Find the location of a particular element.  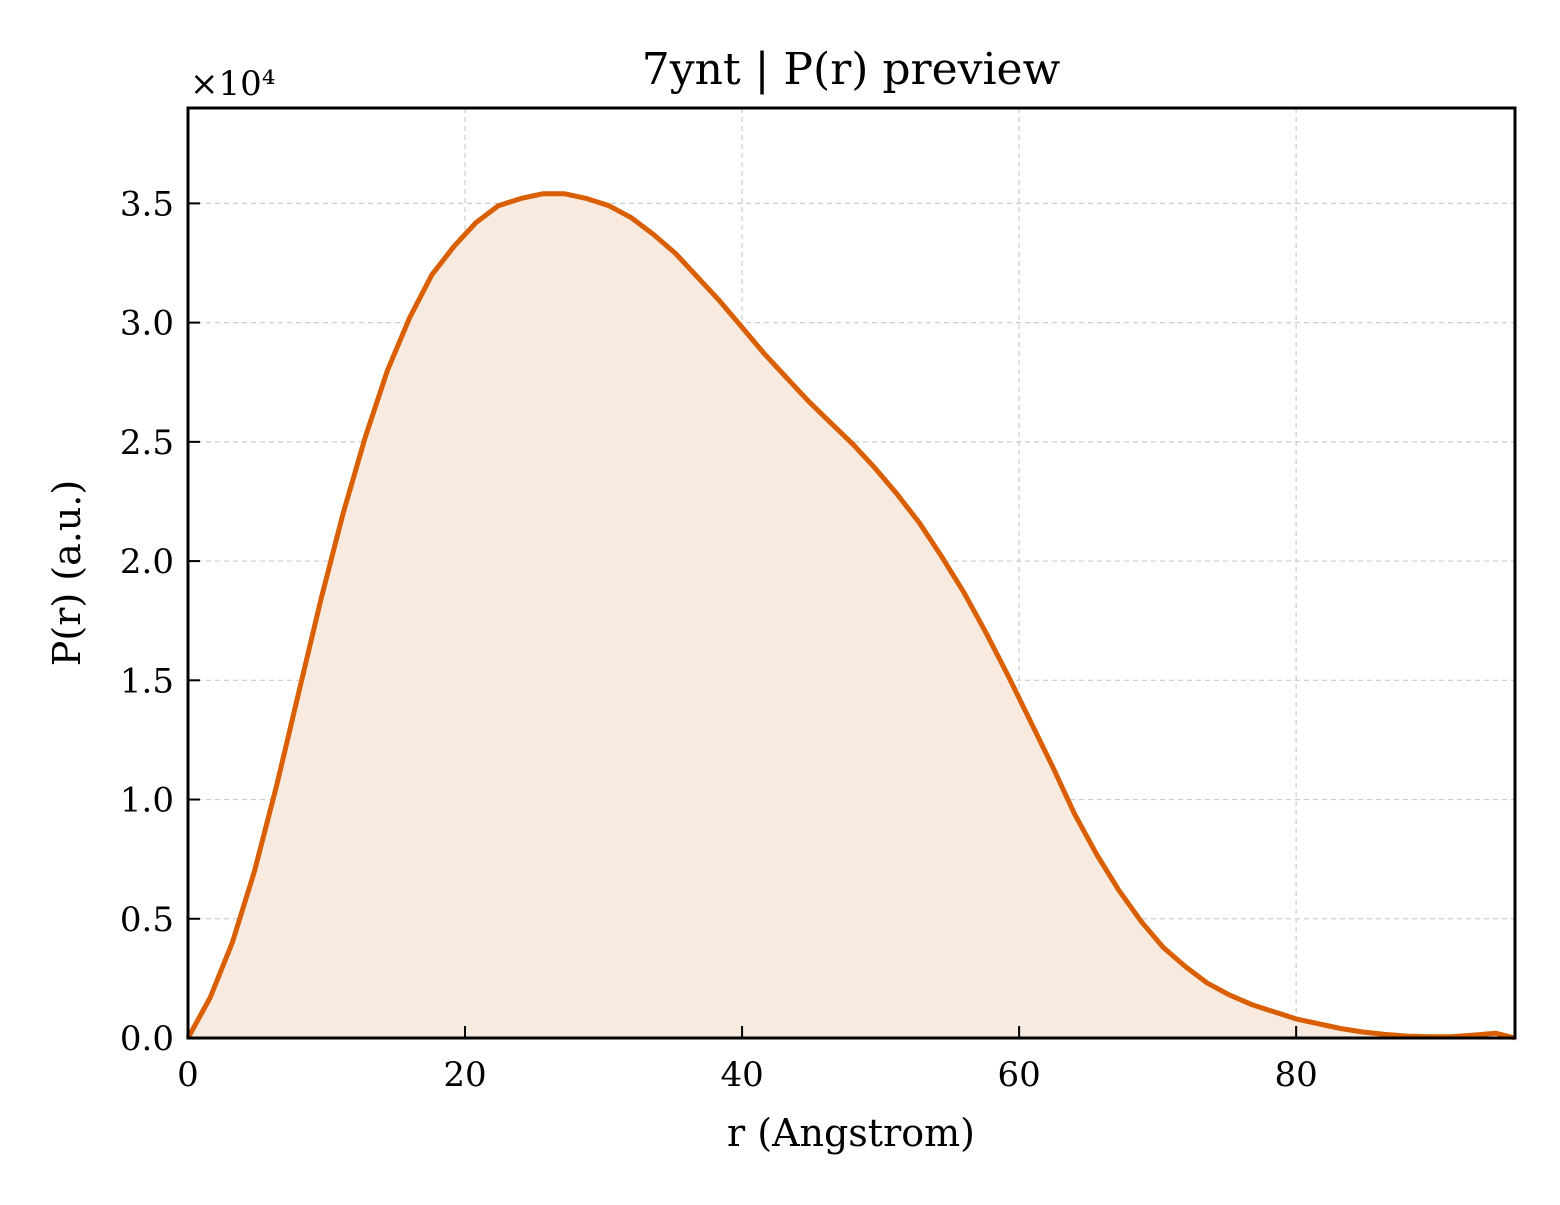

y-offset-label: ×10⁴ is located at coordinates (232, 84).